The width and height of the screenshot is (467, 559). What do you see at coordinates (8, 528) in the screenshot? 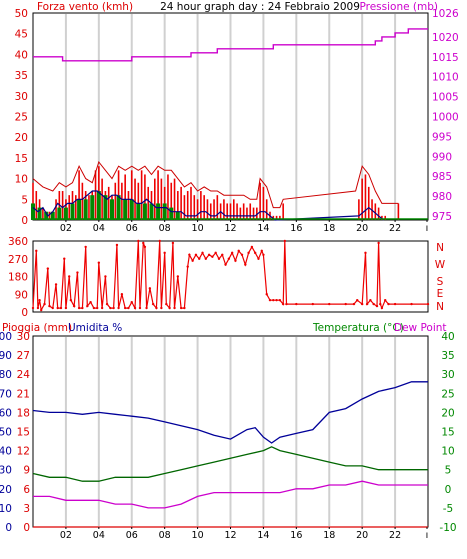
I see `humidity-y-tick-label: 0` at bounding box center [8, 528].